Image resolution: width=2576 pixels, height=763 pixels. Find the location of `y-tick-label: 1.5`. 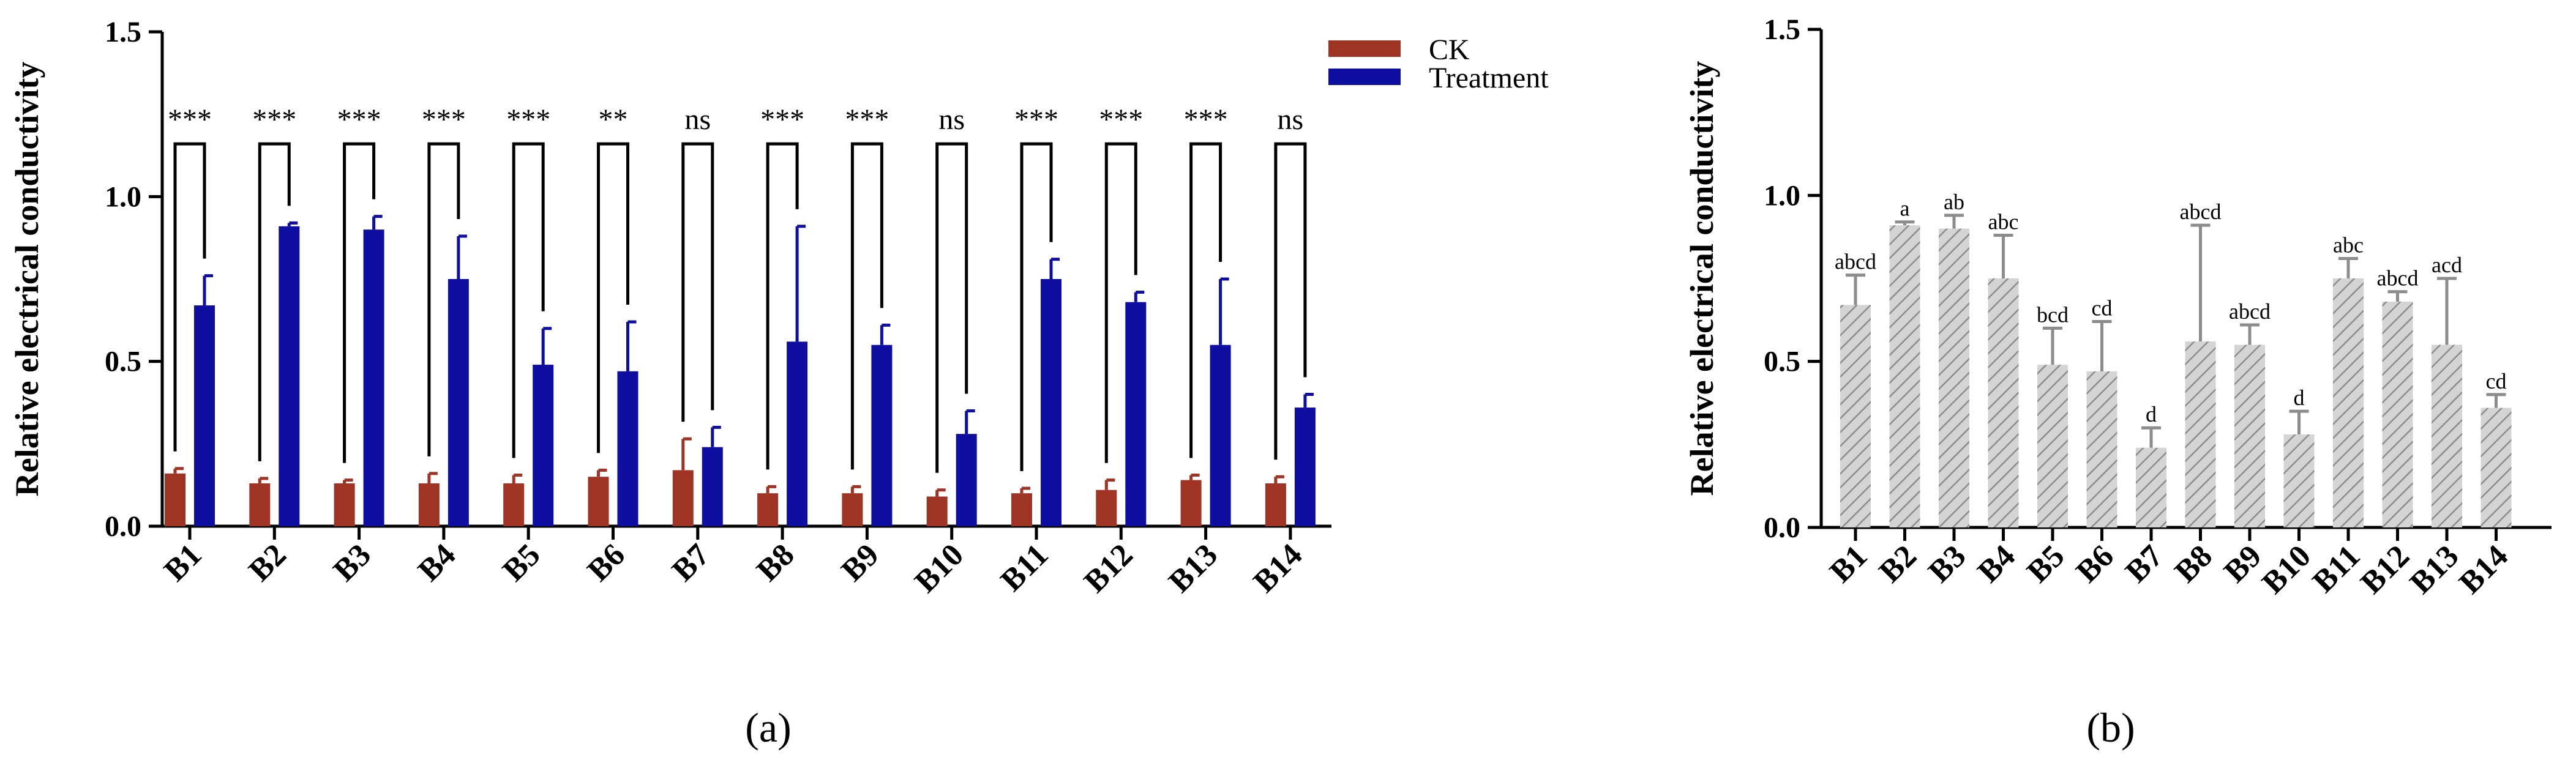

y-tick-label: 1.5 is located at coordinates (1782, 29).